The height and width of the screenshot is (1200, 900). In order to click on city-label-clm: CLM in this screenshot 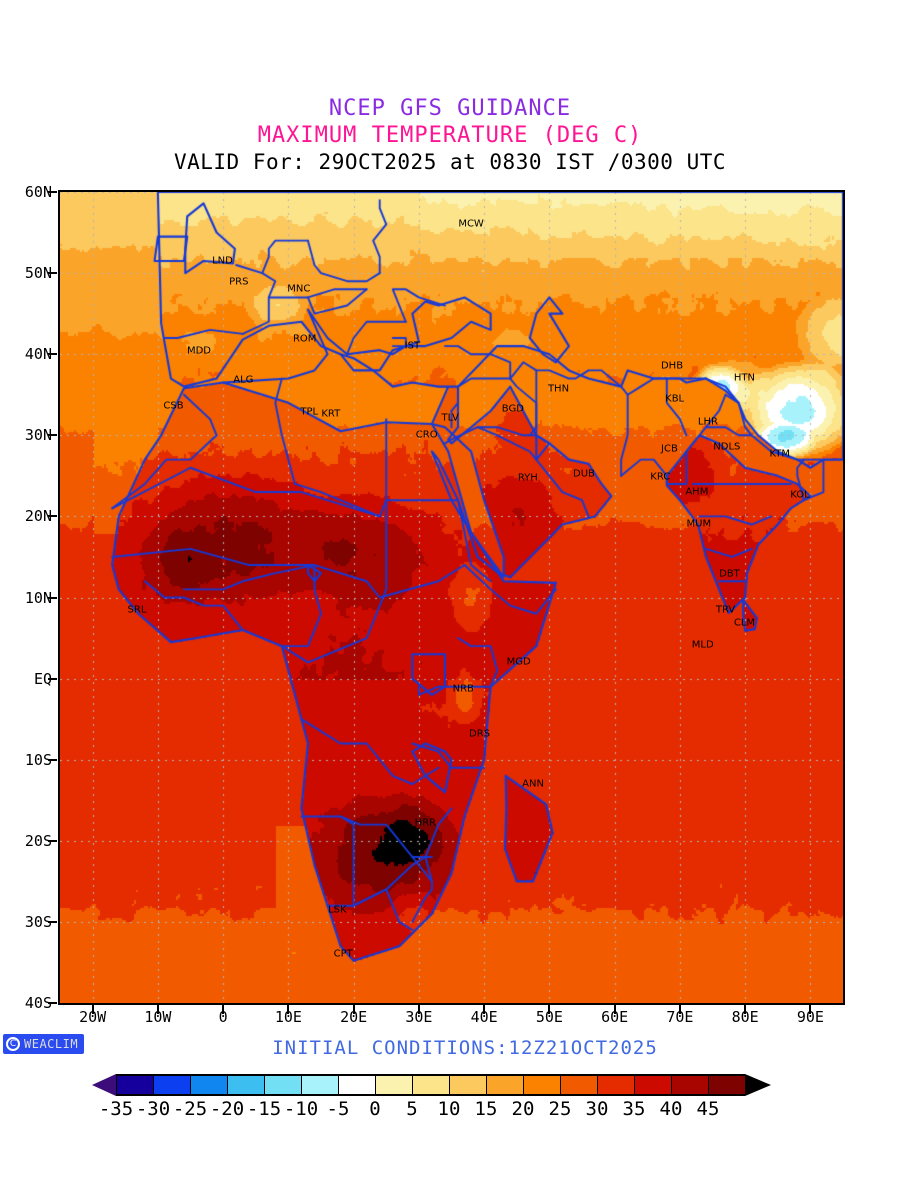, I will do `click(744, 623)`.